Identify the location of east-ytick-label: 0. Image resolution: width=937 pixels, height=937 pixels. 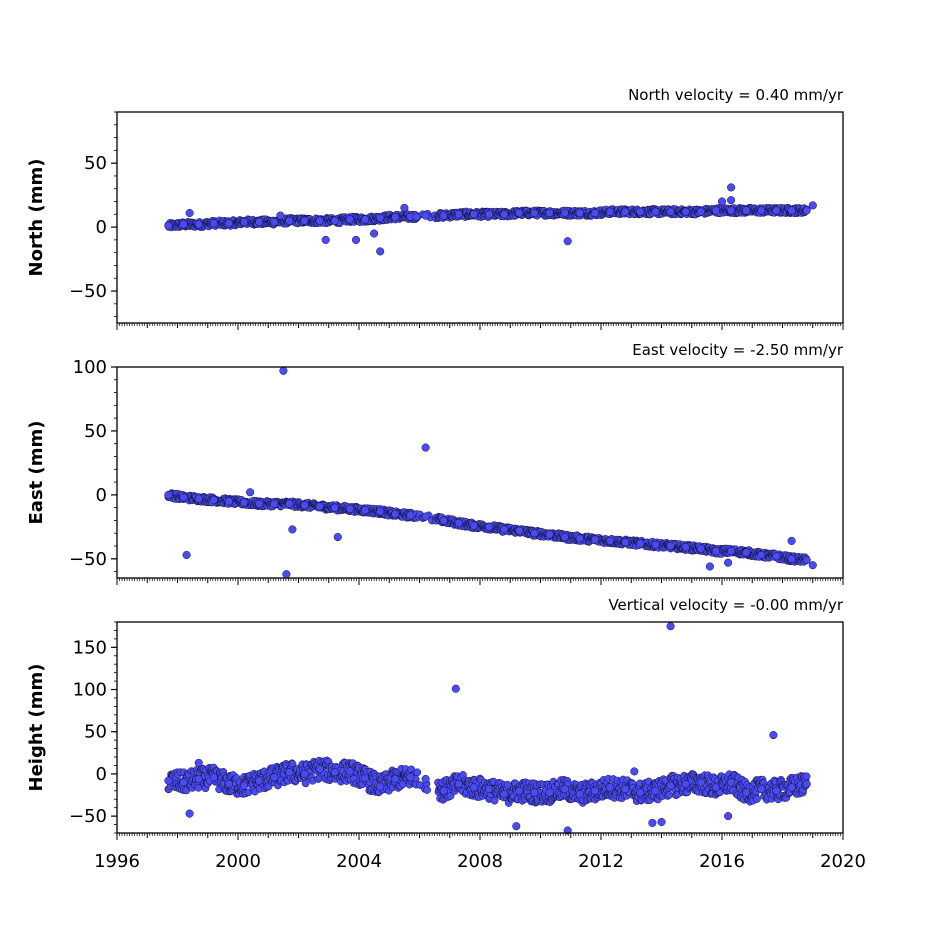
(101, 495).